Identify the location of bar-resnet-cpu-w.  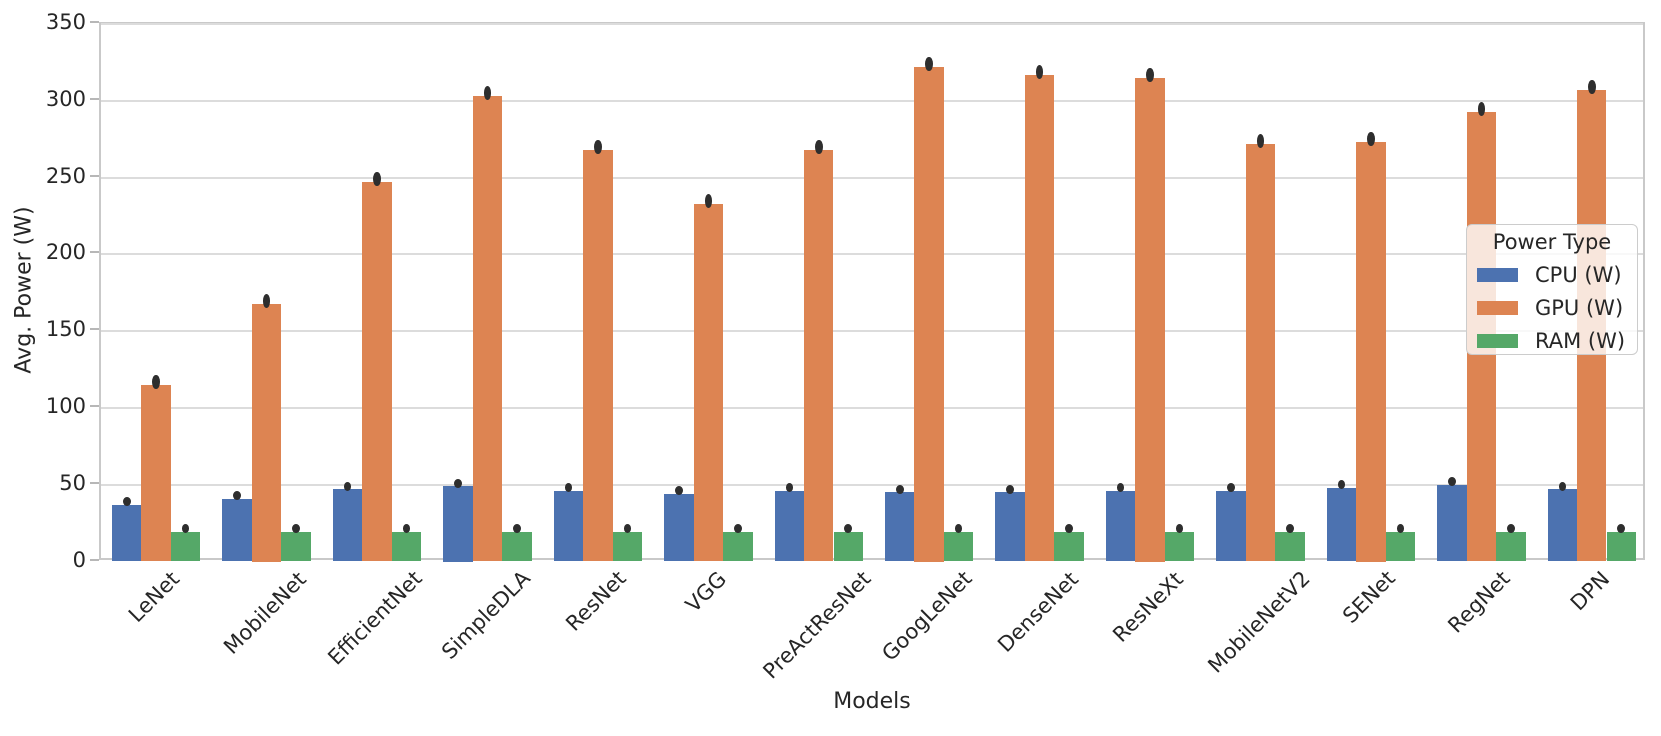
(568, 526).